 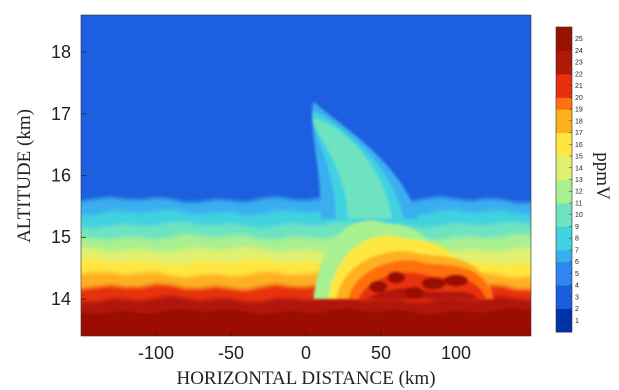 I want to click on colorbar-tick-label: 14, so click(x=579, y=168).